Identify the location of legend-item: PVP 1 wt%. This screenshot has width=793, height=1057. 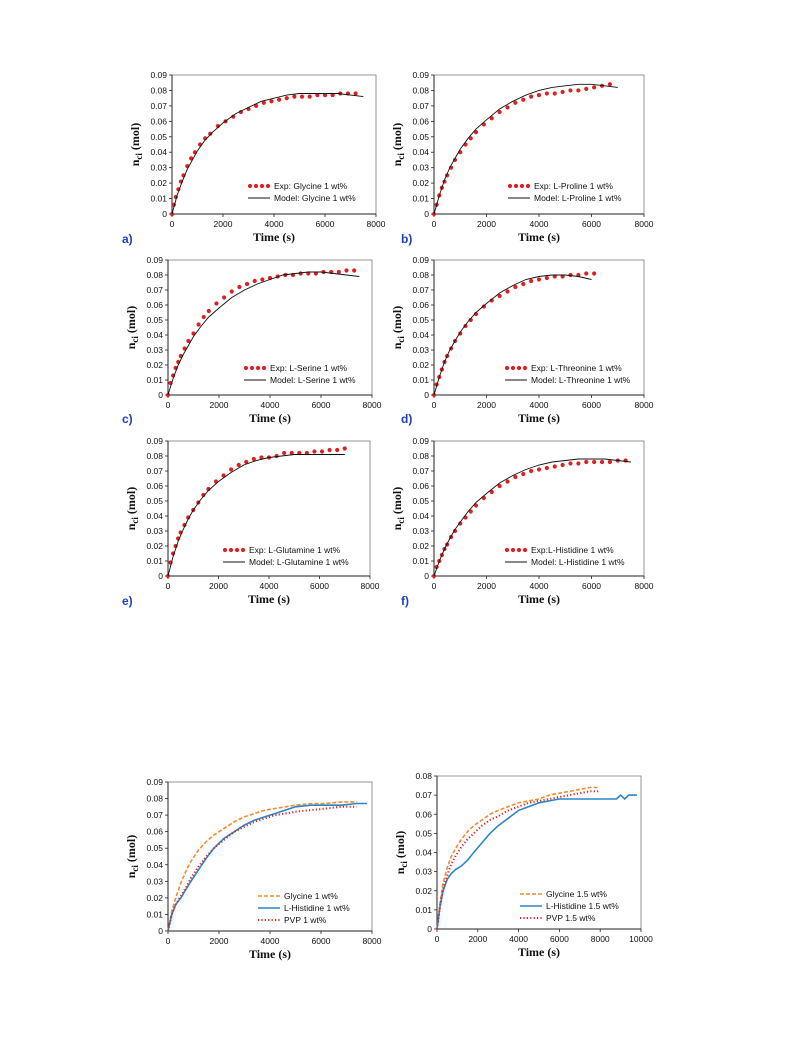
(292, 920).